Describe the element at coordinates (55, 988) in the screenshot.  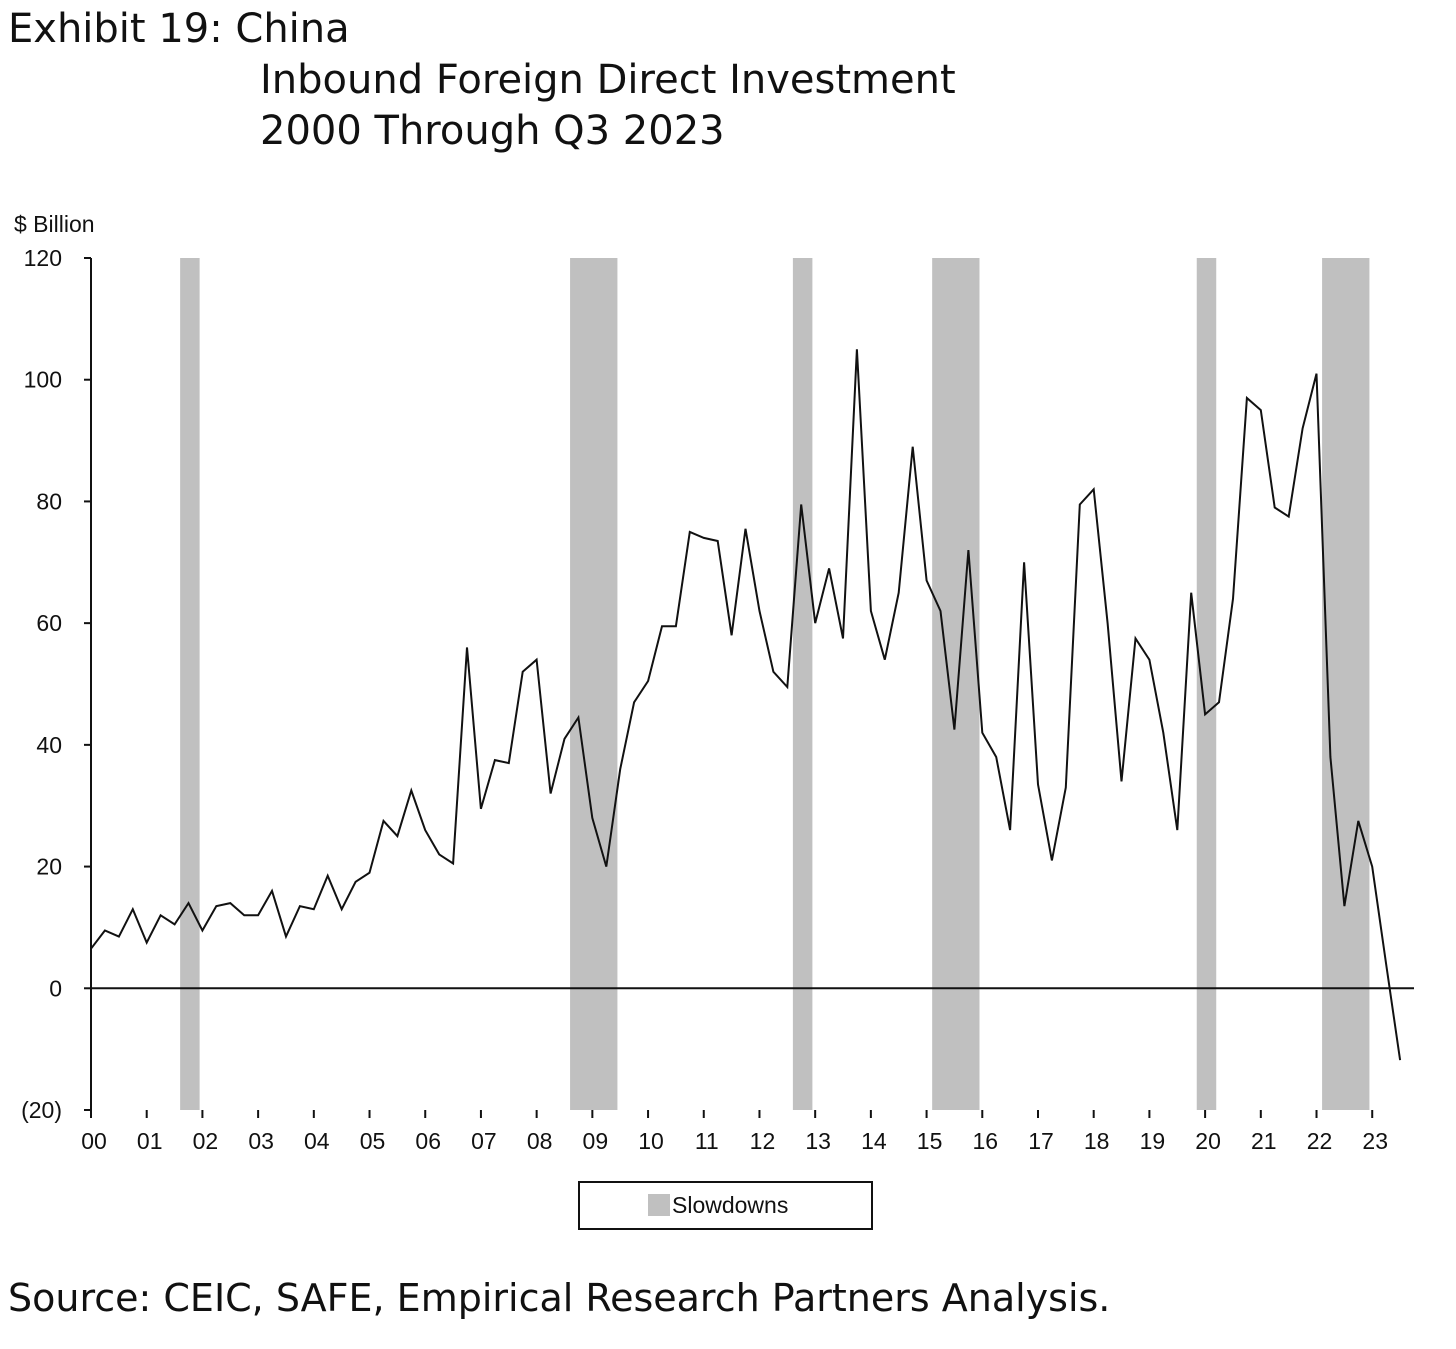
I see `y-tick-label: 0` at that location.